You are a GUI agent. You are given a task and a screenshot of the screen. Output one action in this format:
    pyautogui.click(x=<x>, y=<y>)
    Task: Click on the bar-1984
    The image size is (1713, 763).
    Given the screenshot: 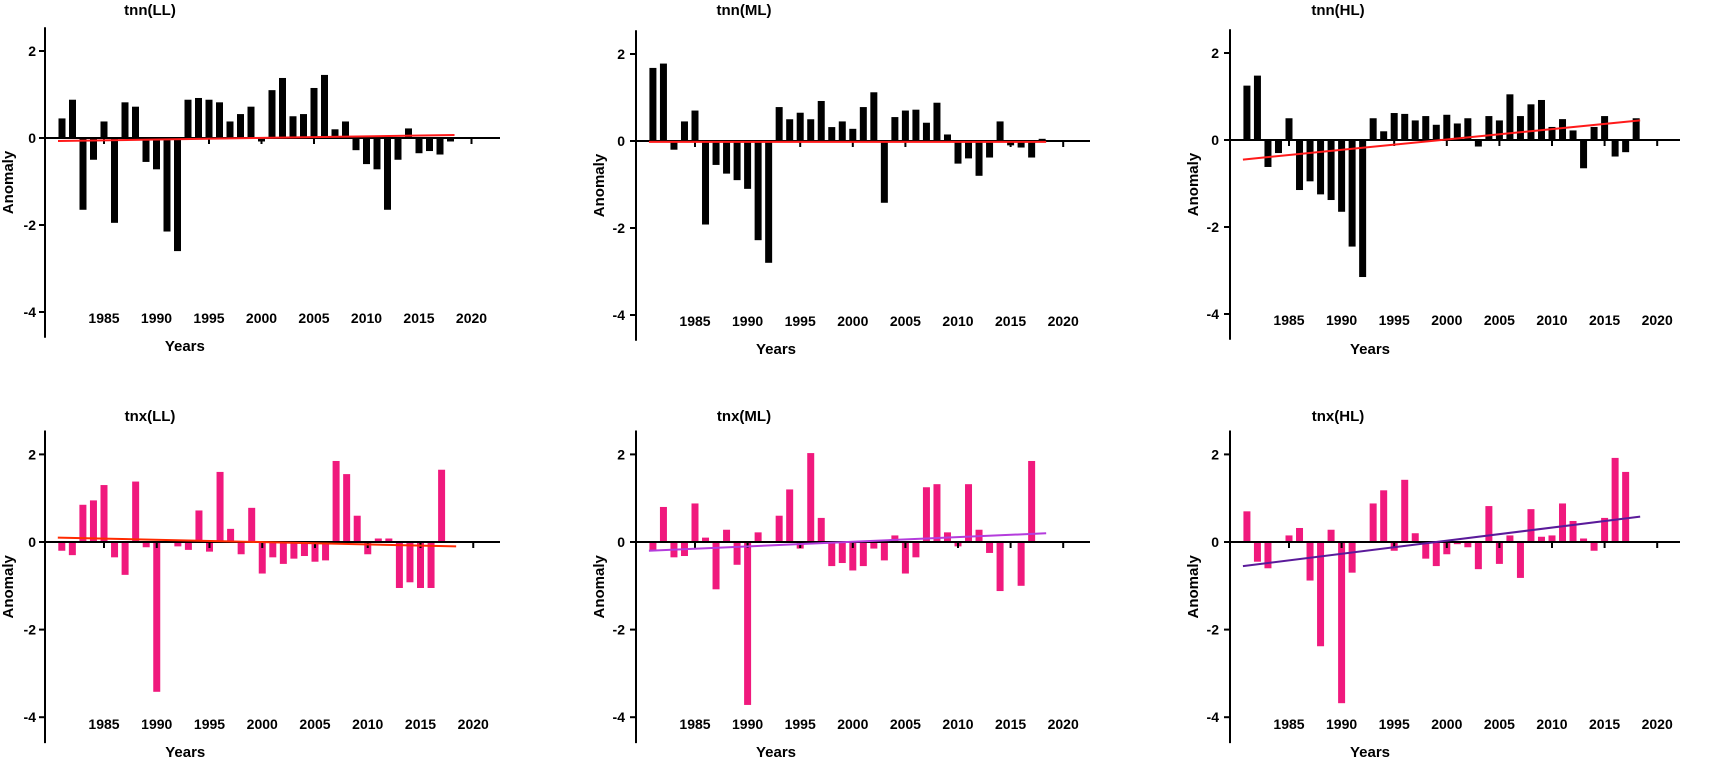 What is the action you would take?
    pyautogui.click(x=684, y=131)
    